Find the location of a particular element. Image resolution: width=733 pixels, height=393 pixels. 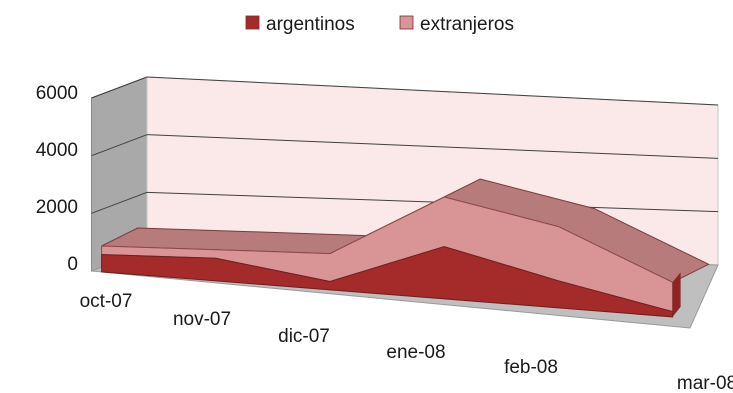

x-tick-label: ene-08 is located at coordinates (415, 352).